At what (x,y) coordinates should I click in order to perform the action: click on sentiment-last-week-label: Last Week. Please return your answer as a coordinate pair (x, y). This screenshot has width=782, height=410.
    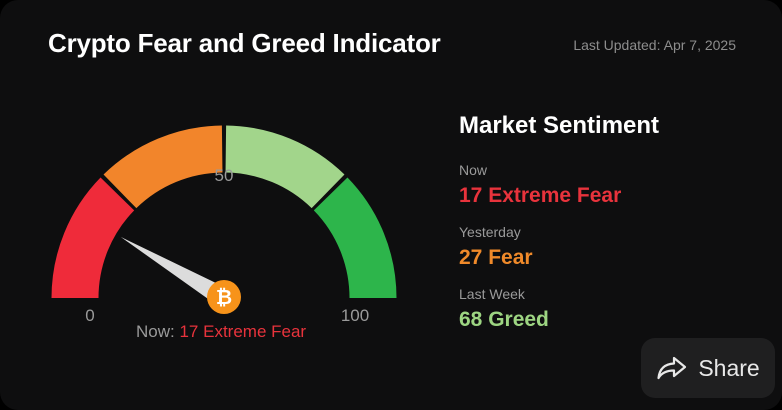
    Looking at the image, I should click on (492, 294).